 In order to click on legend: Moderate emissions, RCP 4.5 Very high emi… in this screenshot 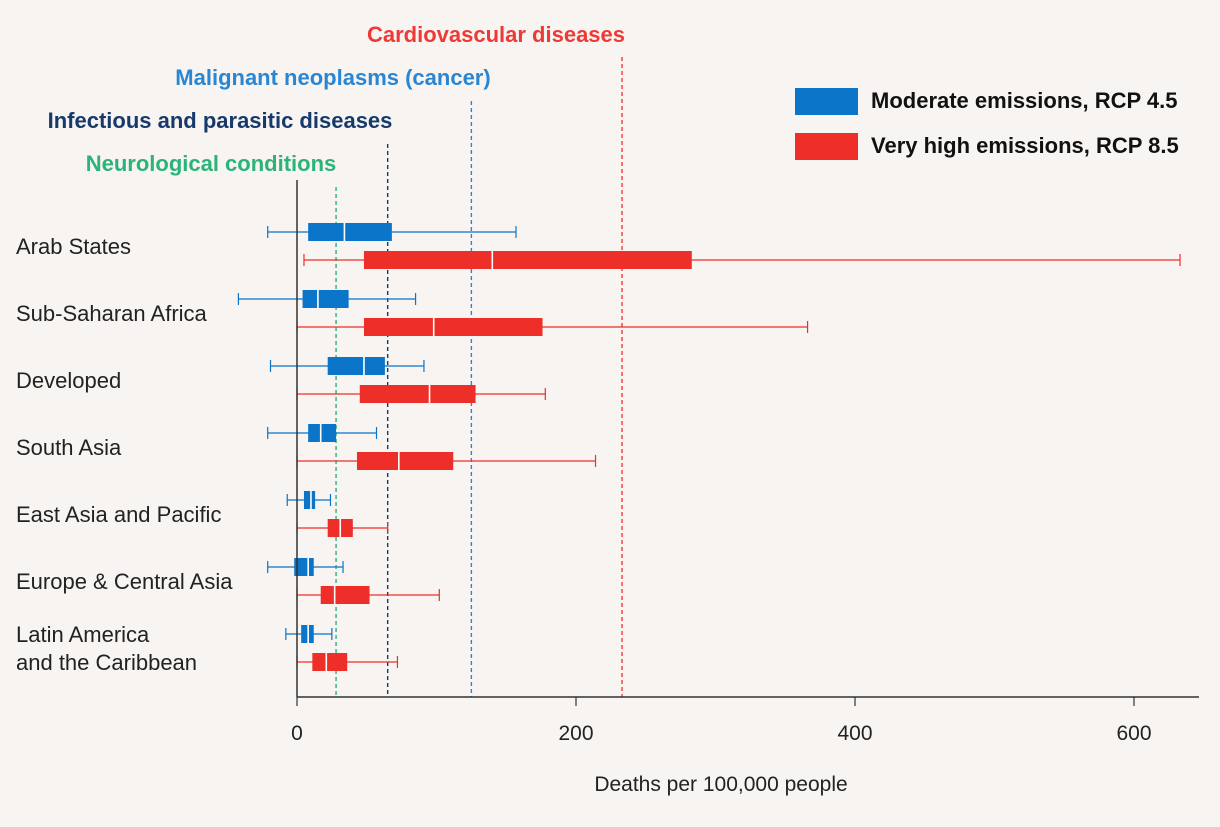, I will do `click(987, 124)`.